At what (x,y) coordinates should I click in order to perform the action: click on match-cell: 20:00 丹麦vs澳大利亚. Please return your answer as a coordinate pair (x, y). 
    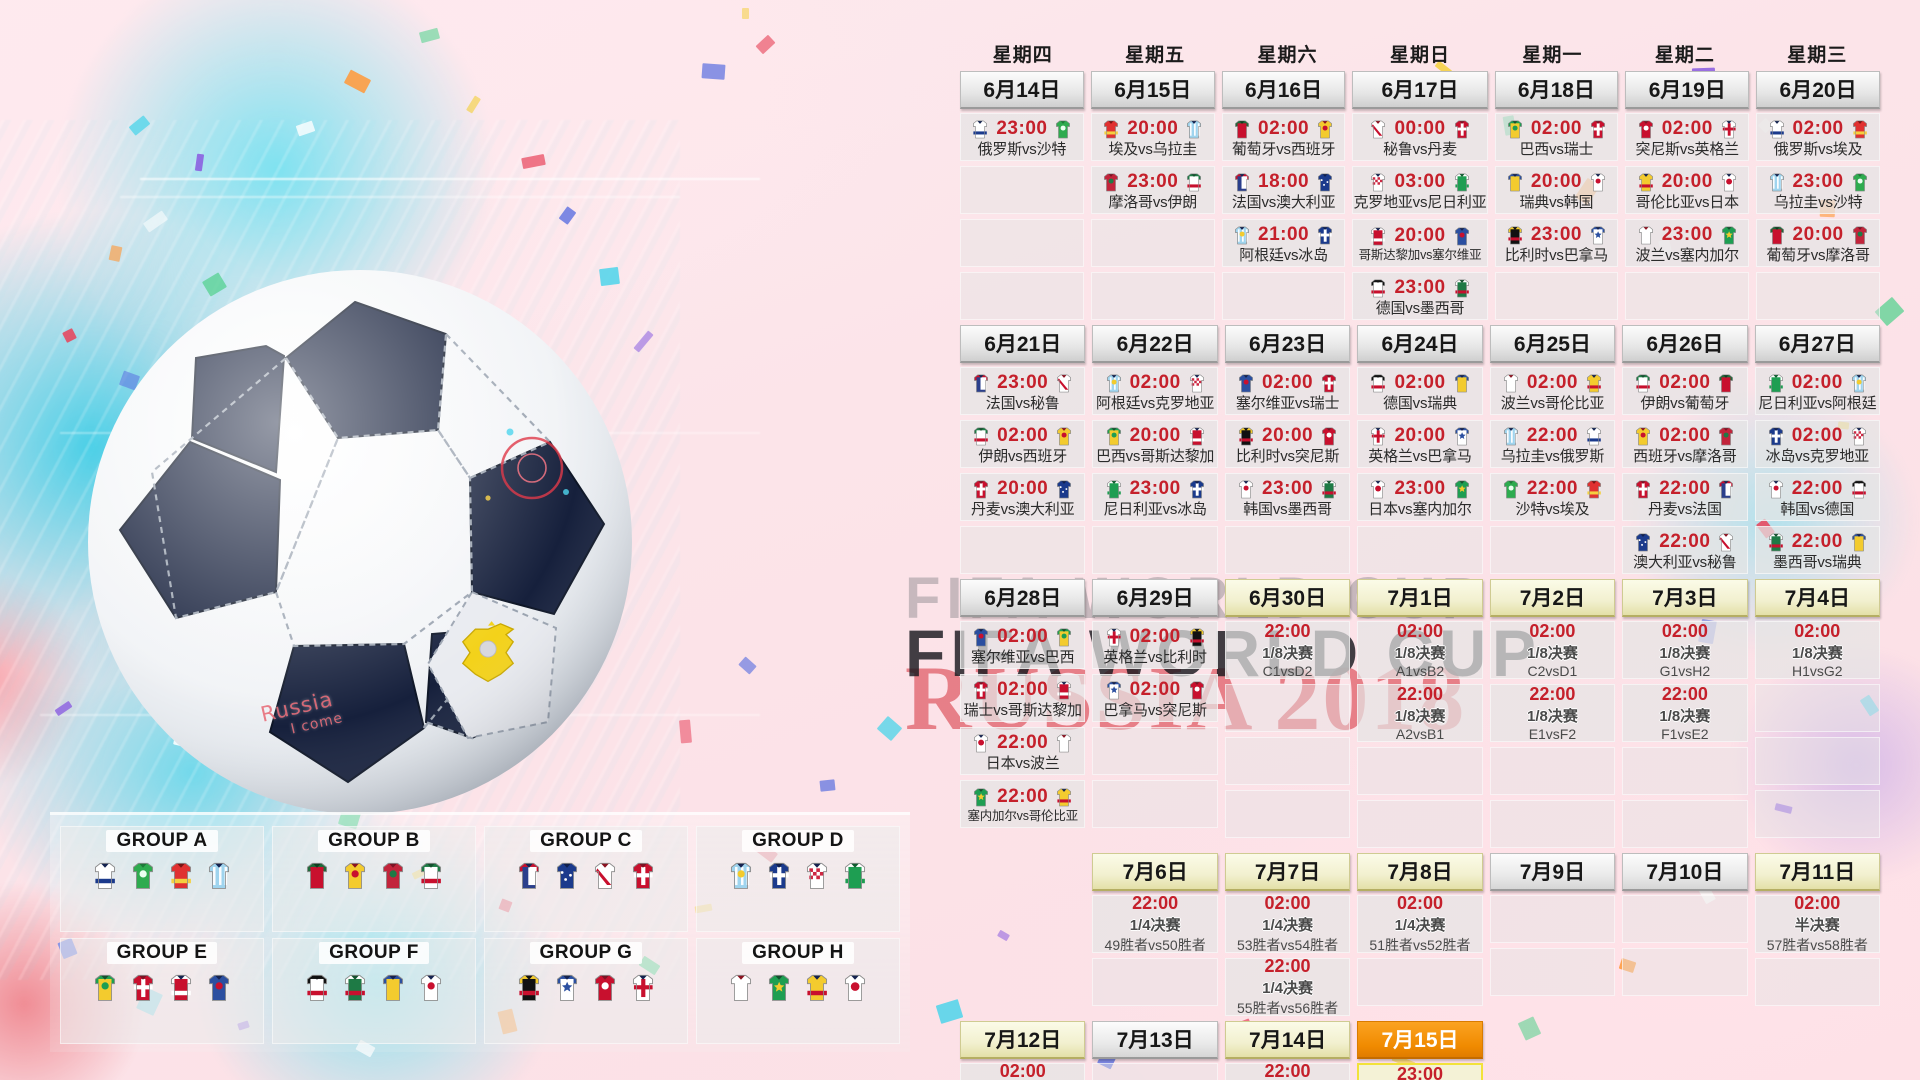
    Looking at the image, I should click on (1023, 497).